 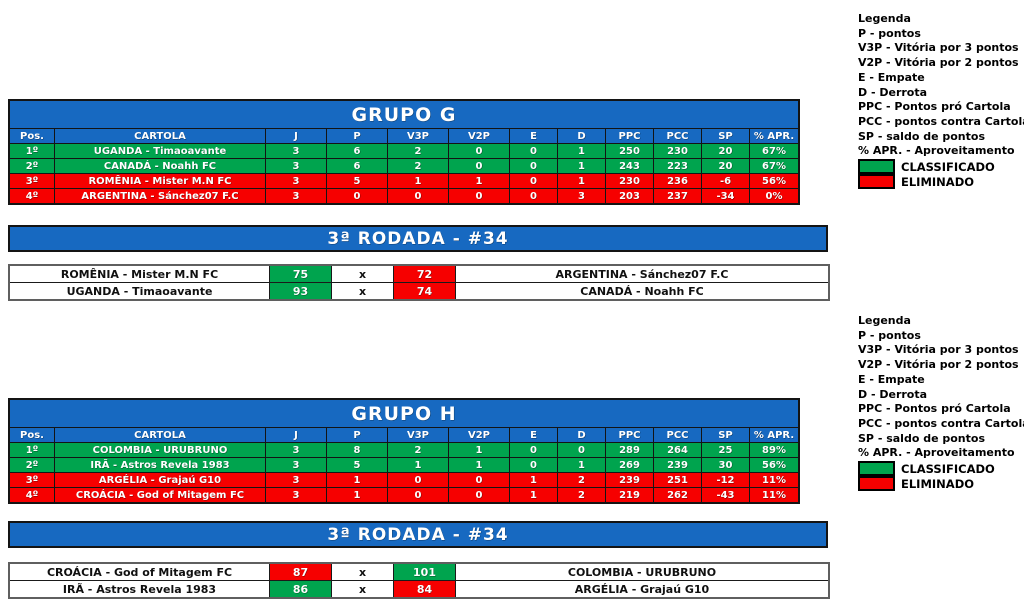 What do you see at coordinates (160, 450) in the screenshot?
I see `cell-cartola: COLOMBIA - URUBRUNO` at bounding box center [160, 450].